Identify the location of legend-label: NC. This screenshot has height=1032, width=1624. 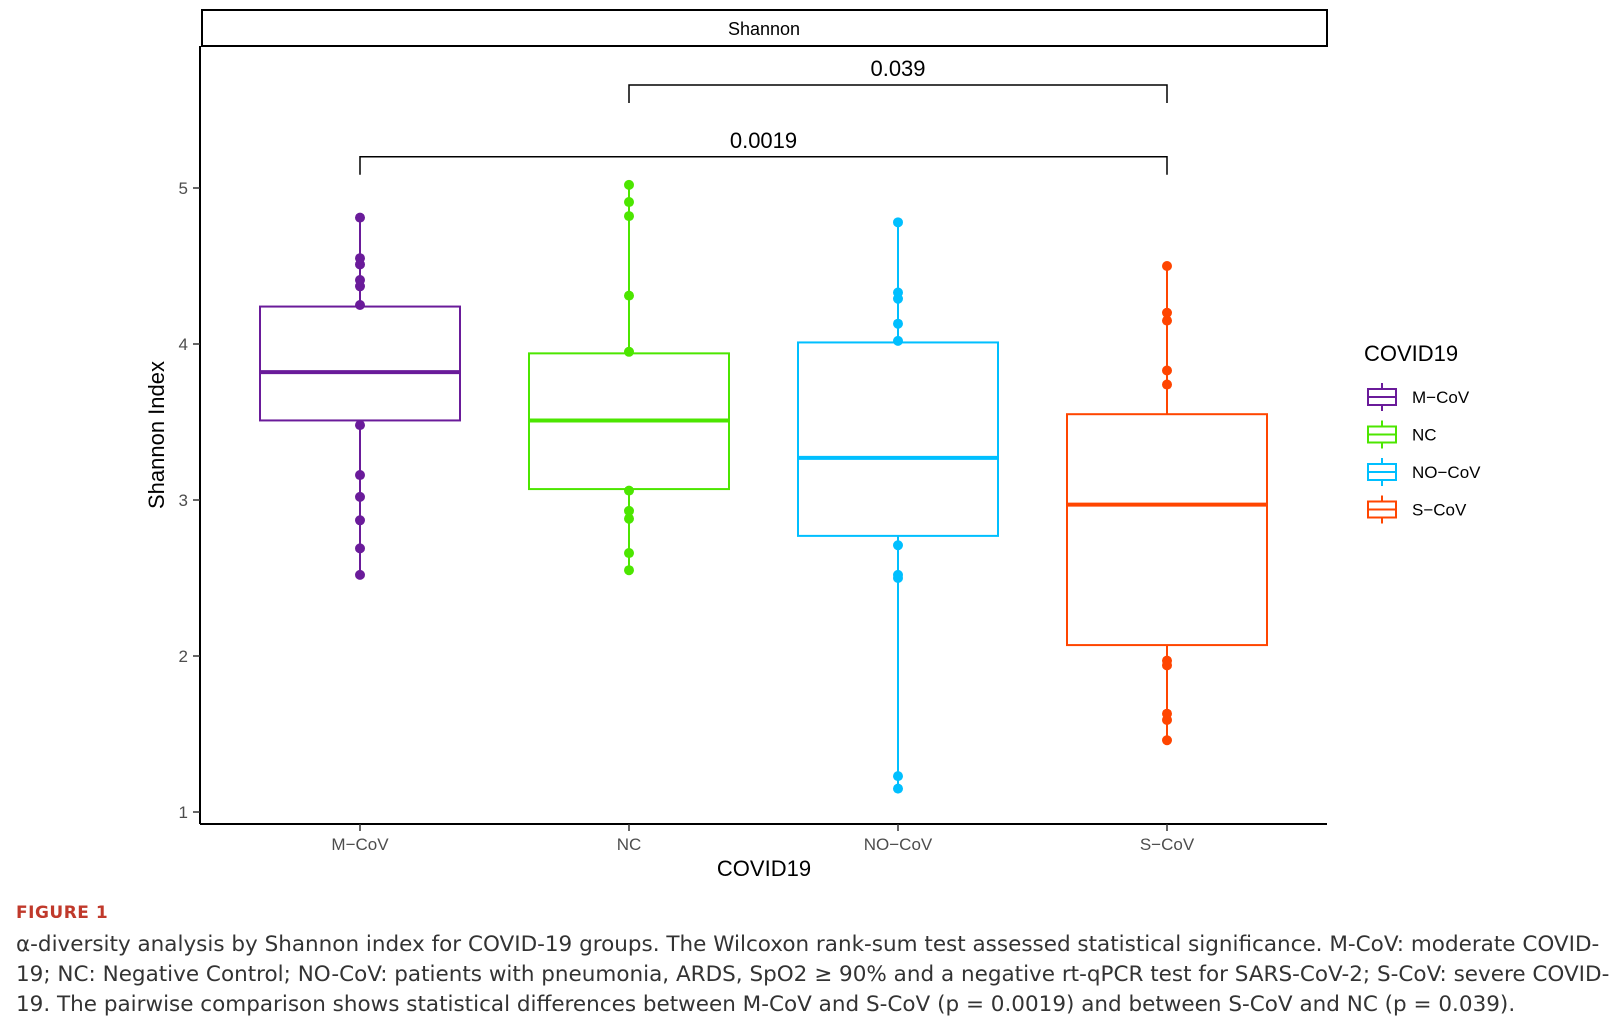
(1424, 435).